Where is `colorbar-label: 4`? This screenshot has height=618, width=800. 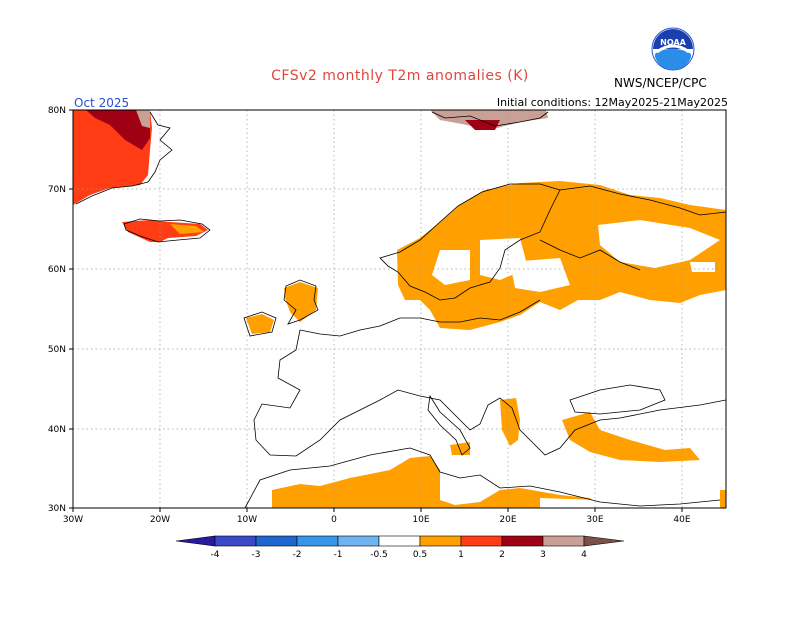
colorbar-label: 4 is located at coordinates (584, 555).